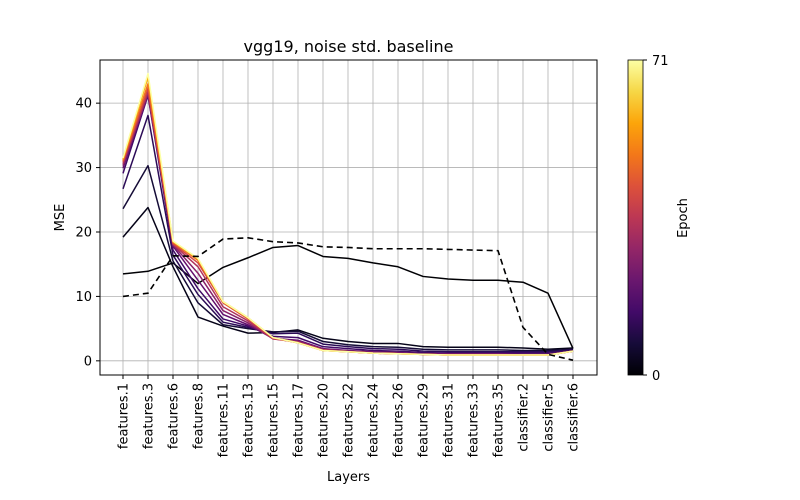  I want to click on x-tick-label: features.15, so click(274, 420).